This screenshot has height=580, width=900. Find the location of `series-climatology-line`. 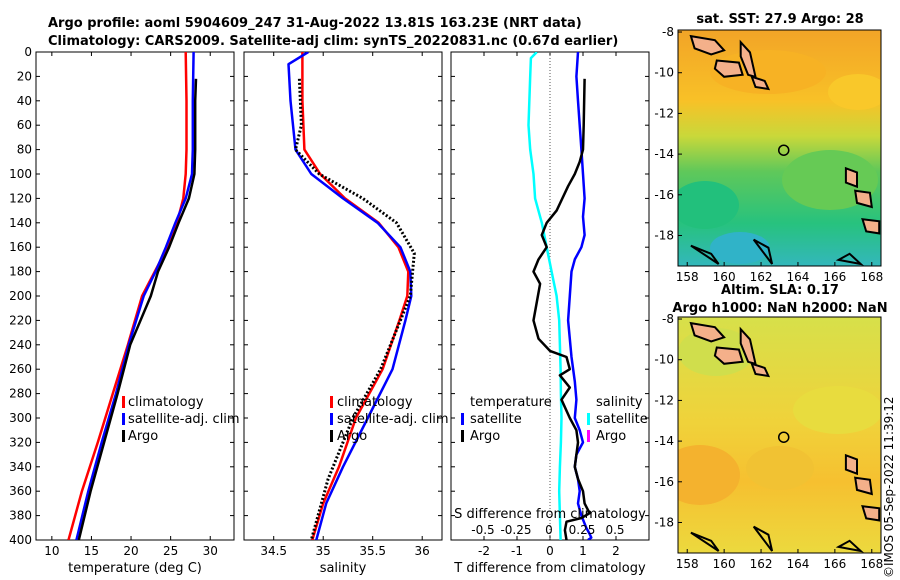

series-climatology-line is located at coordinates (355, 296).